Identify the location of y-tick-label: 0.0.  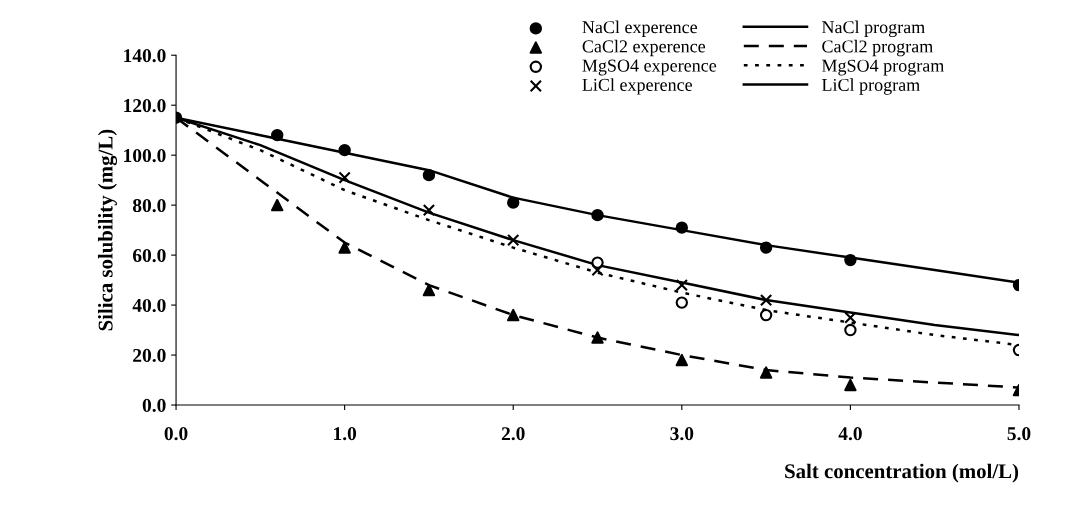
(154, 405).